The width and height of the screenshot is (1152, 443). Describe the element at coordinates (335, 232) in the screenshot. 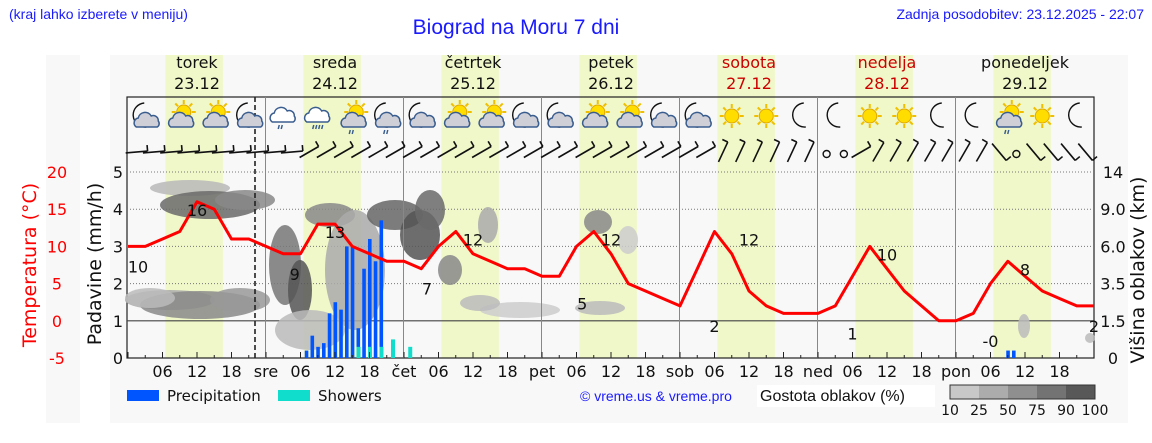

I see `temp-value-label: 13` at that location.